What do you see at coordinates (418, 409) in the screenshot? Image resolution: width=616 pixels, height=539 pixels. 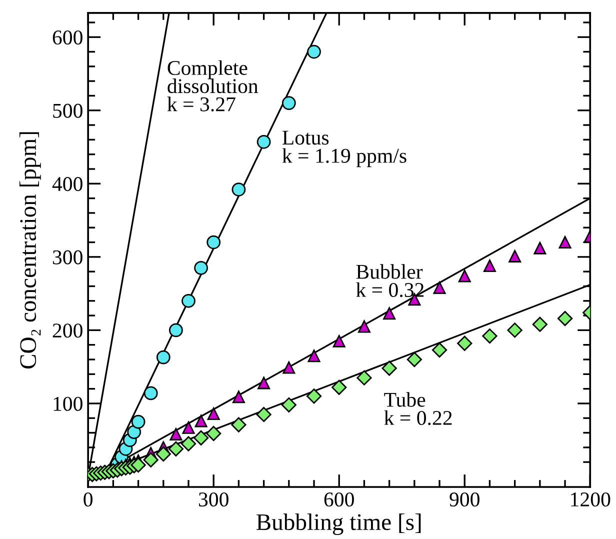 I see `annotation: Tube k = 0.22` at bounding box center [418, 409].